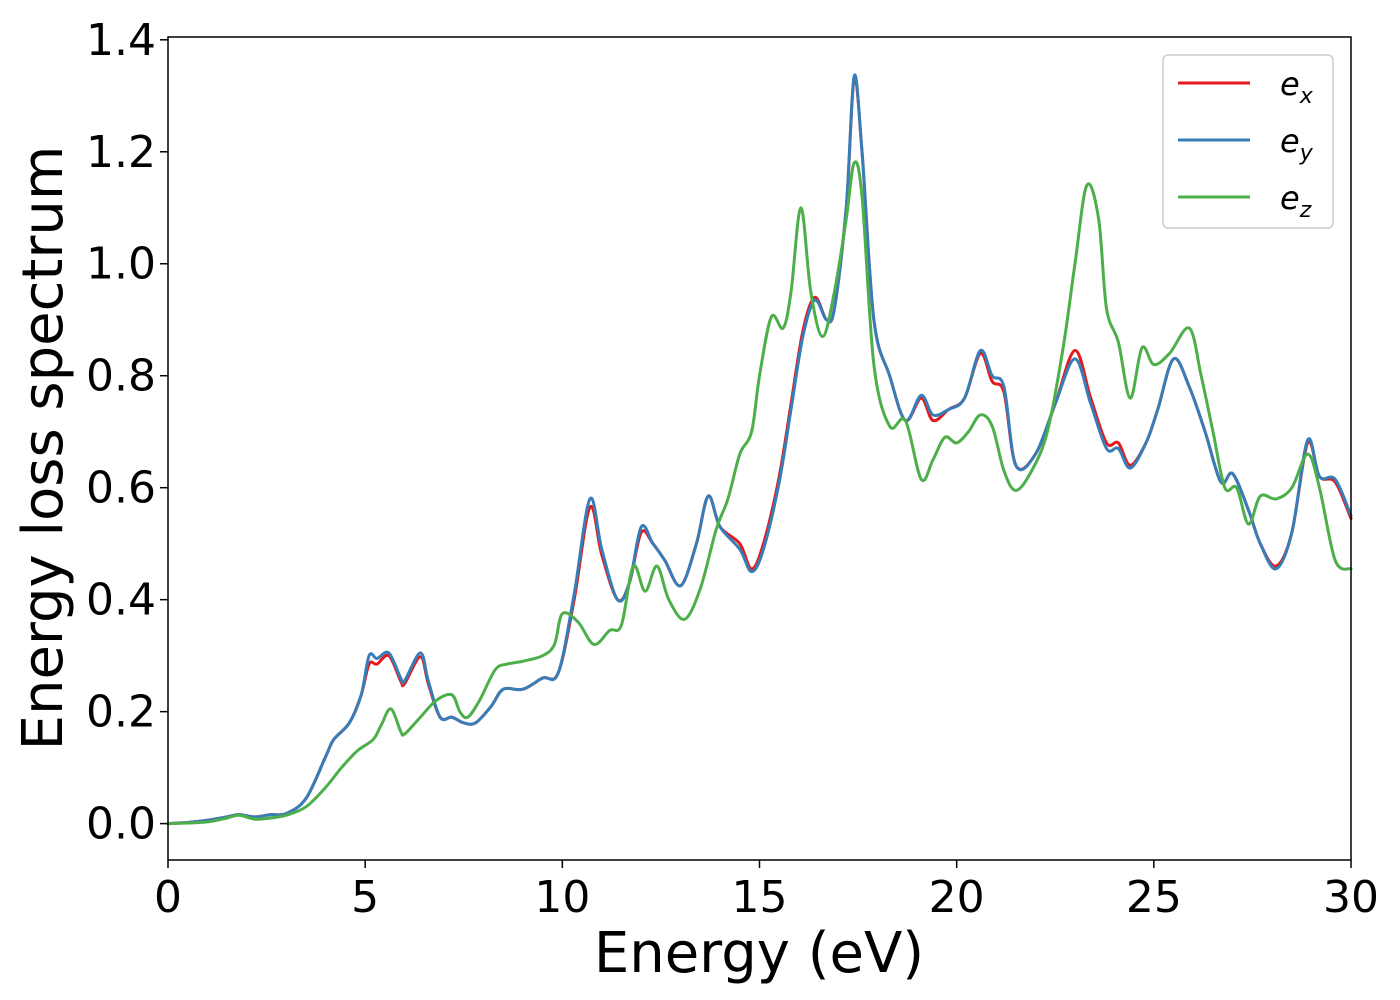 The height and width of the screenshot is (1000, 1400). I want to click on x-tick-label: 10, so click(562, 897).